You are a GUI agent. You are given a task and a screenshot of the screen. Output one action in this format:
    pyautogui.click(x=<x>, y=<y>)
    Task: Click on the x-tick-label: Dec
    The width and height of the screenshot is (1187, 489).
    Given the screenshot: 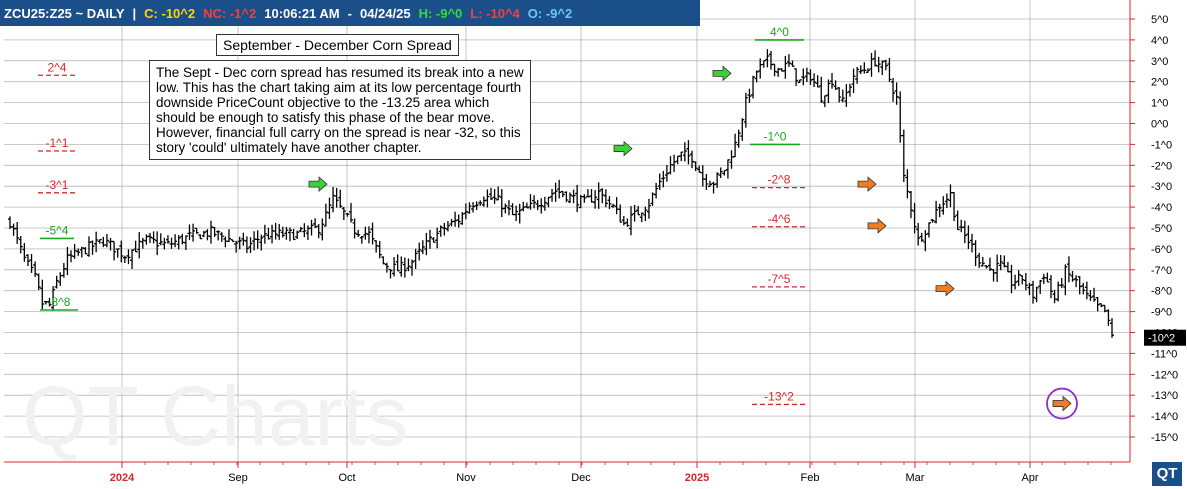 What is the action you would take?
    pyautogui.click(x=581, y=478)
    